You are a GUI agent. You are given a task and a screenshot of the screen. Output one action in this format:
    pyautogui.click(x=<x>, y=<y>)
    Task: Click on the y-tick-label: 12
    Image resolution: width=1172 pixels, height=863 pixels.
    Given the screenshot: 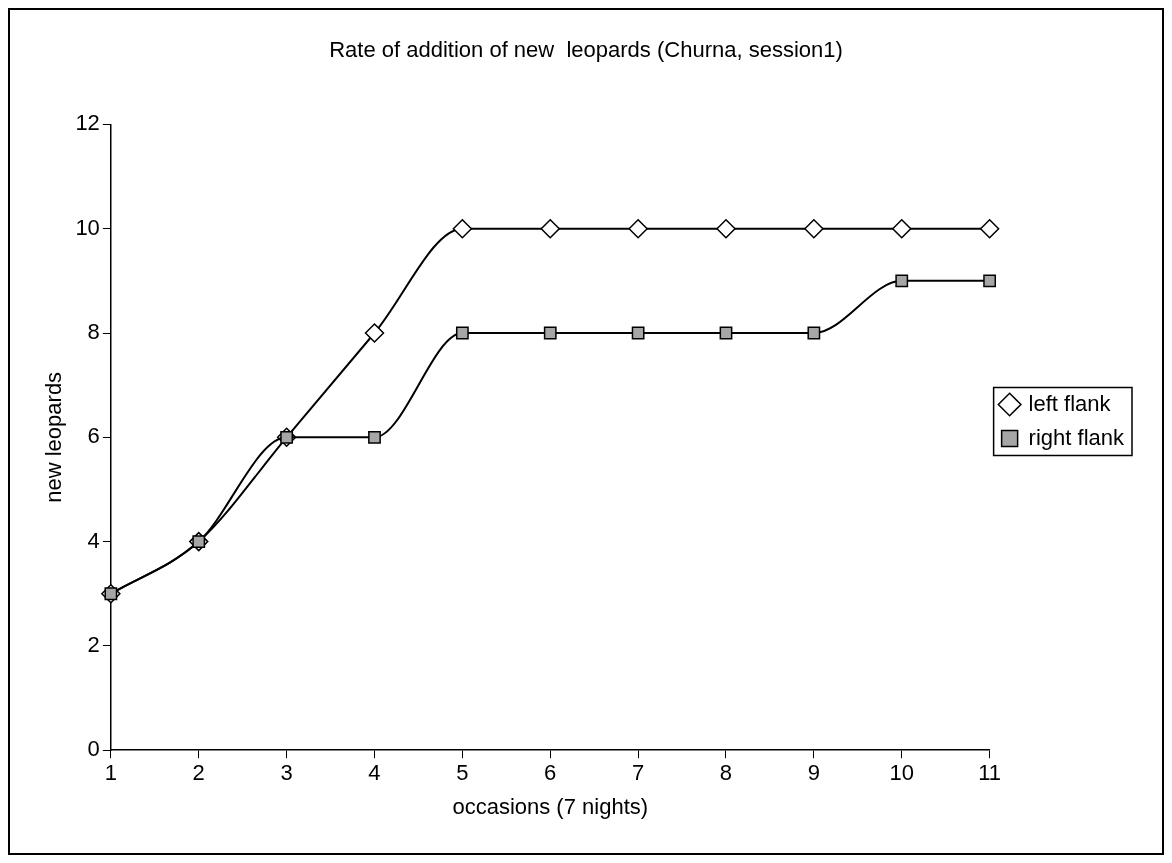 What is the action you would take?
    pyautogui.click(x=87, y=123)
    